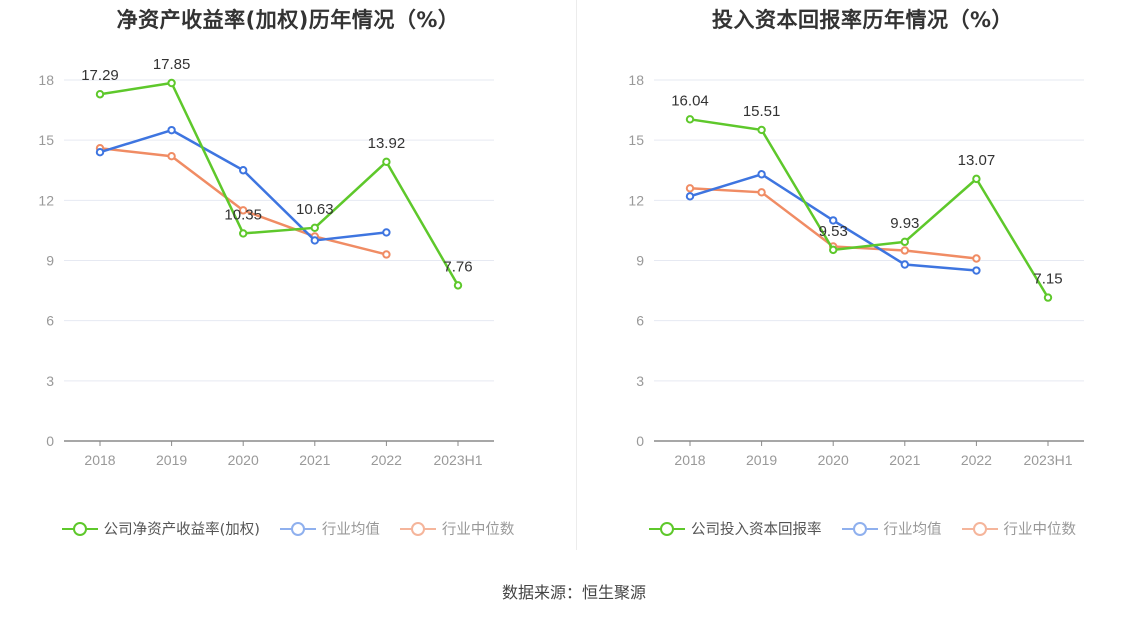 This screenshot has width=1148, height=619. I want to click on data-source-note: 数据来源：恒生聚源, so click(573, 592).